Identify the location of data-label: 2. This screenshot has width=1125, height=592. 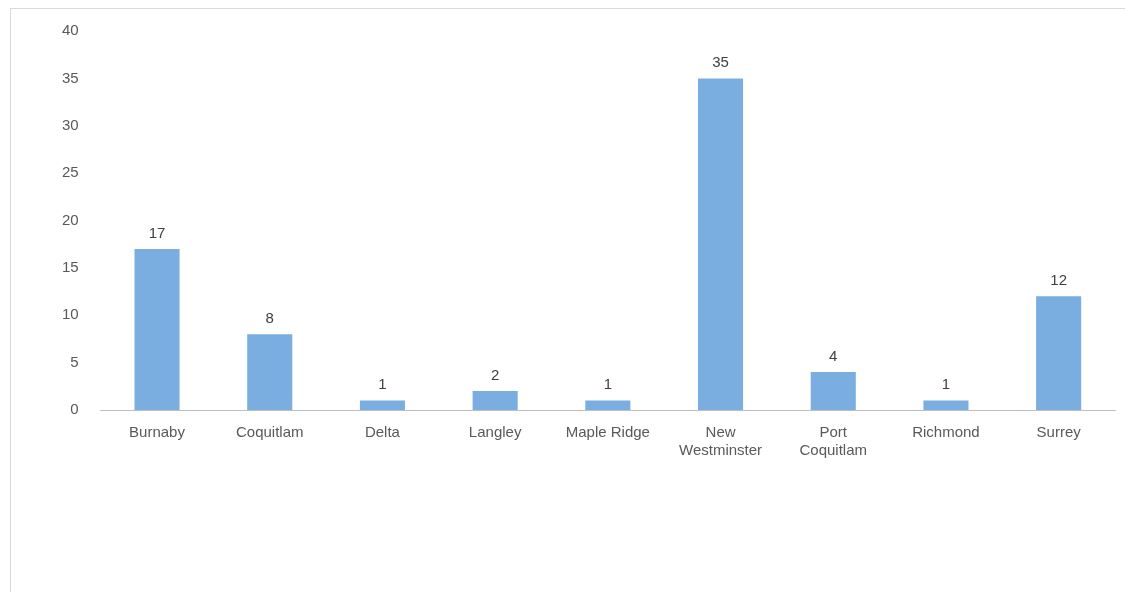
(495, 374).